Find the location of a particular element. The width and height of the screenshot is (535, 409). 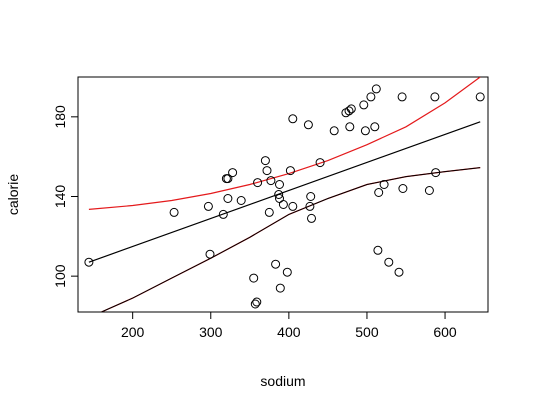

y-axis: 100 140 180 is located at coordinates (65, 196).